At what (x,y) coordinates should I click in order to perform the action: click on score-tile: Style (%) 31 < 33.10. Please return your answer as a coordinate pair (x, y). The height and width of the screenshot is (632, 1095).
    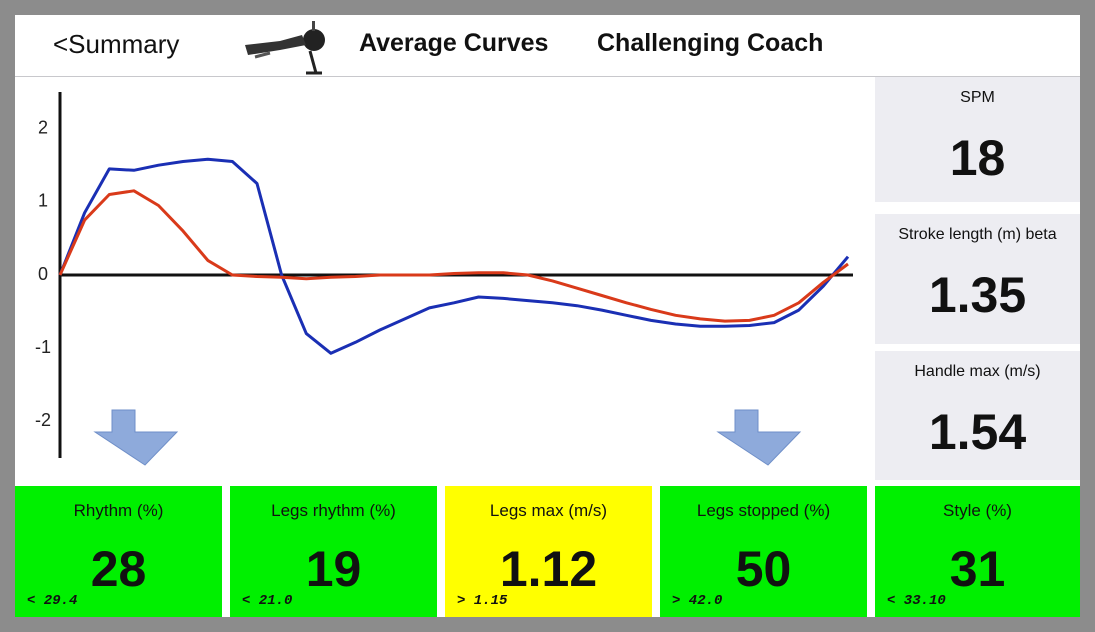
    Looking at the image, I should click on (977, 551).